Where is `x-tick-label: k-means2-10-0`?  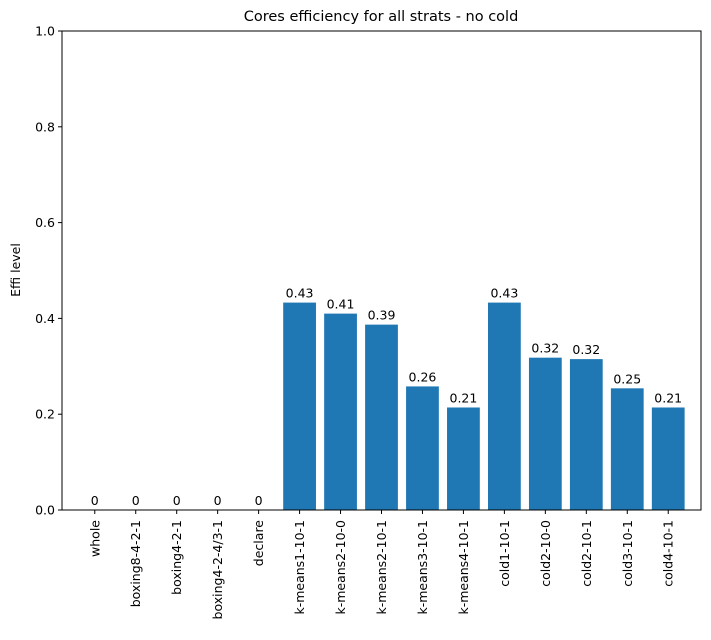 x-tick-label: k-means2-10-0 is located at coordinates (340, 567).